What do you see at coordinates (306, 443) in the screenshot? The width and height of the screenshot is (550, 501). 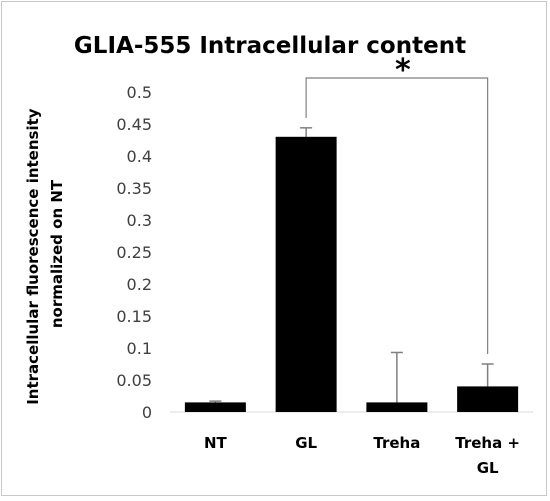 I see `x-tick-label: GL` at bounding box center [306, 443].